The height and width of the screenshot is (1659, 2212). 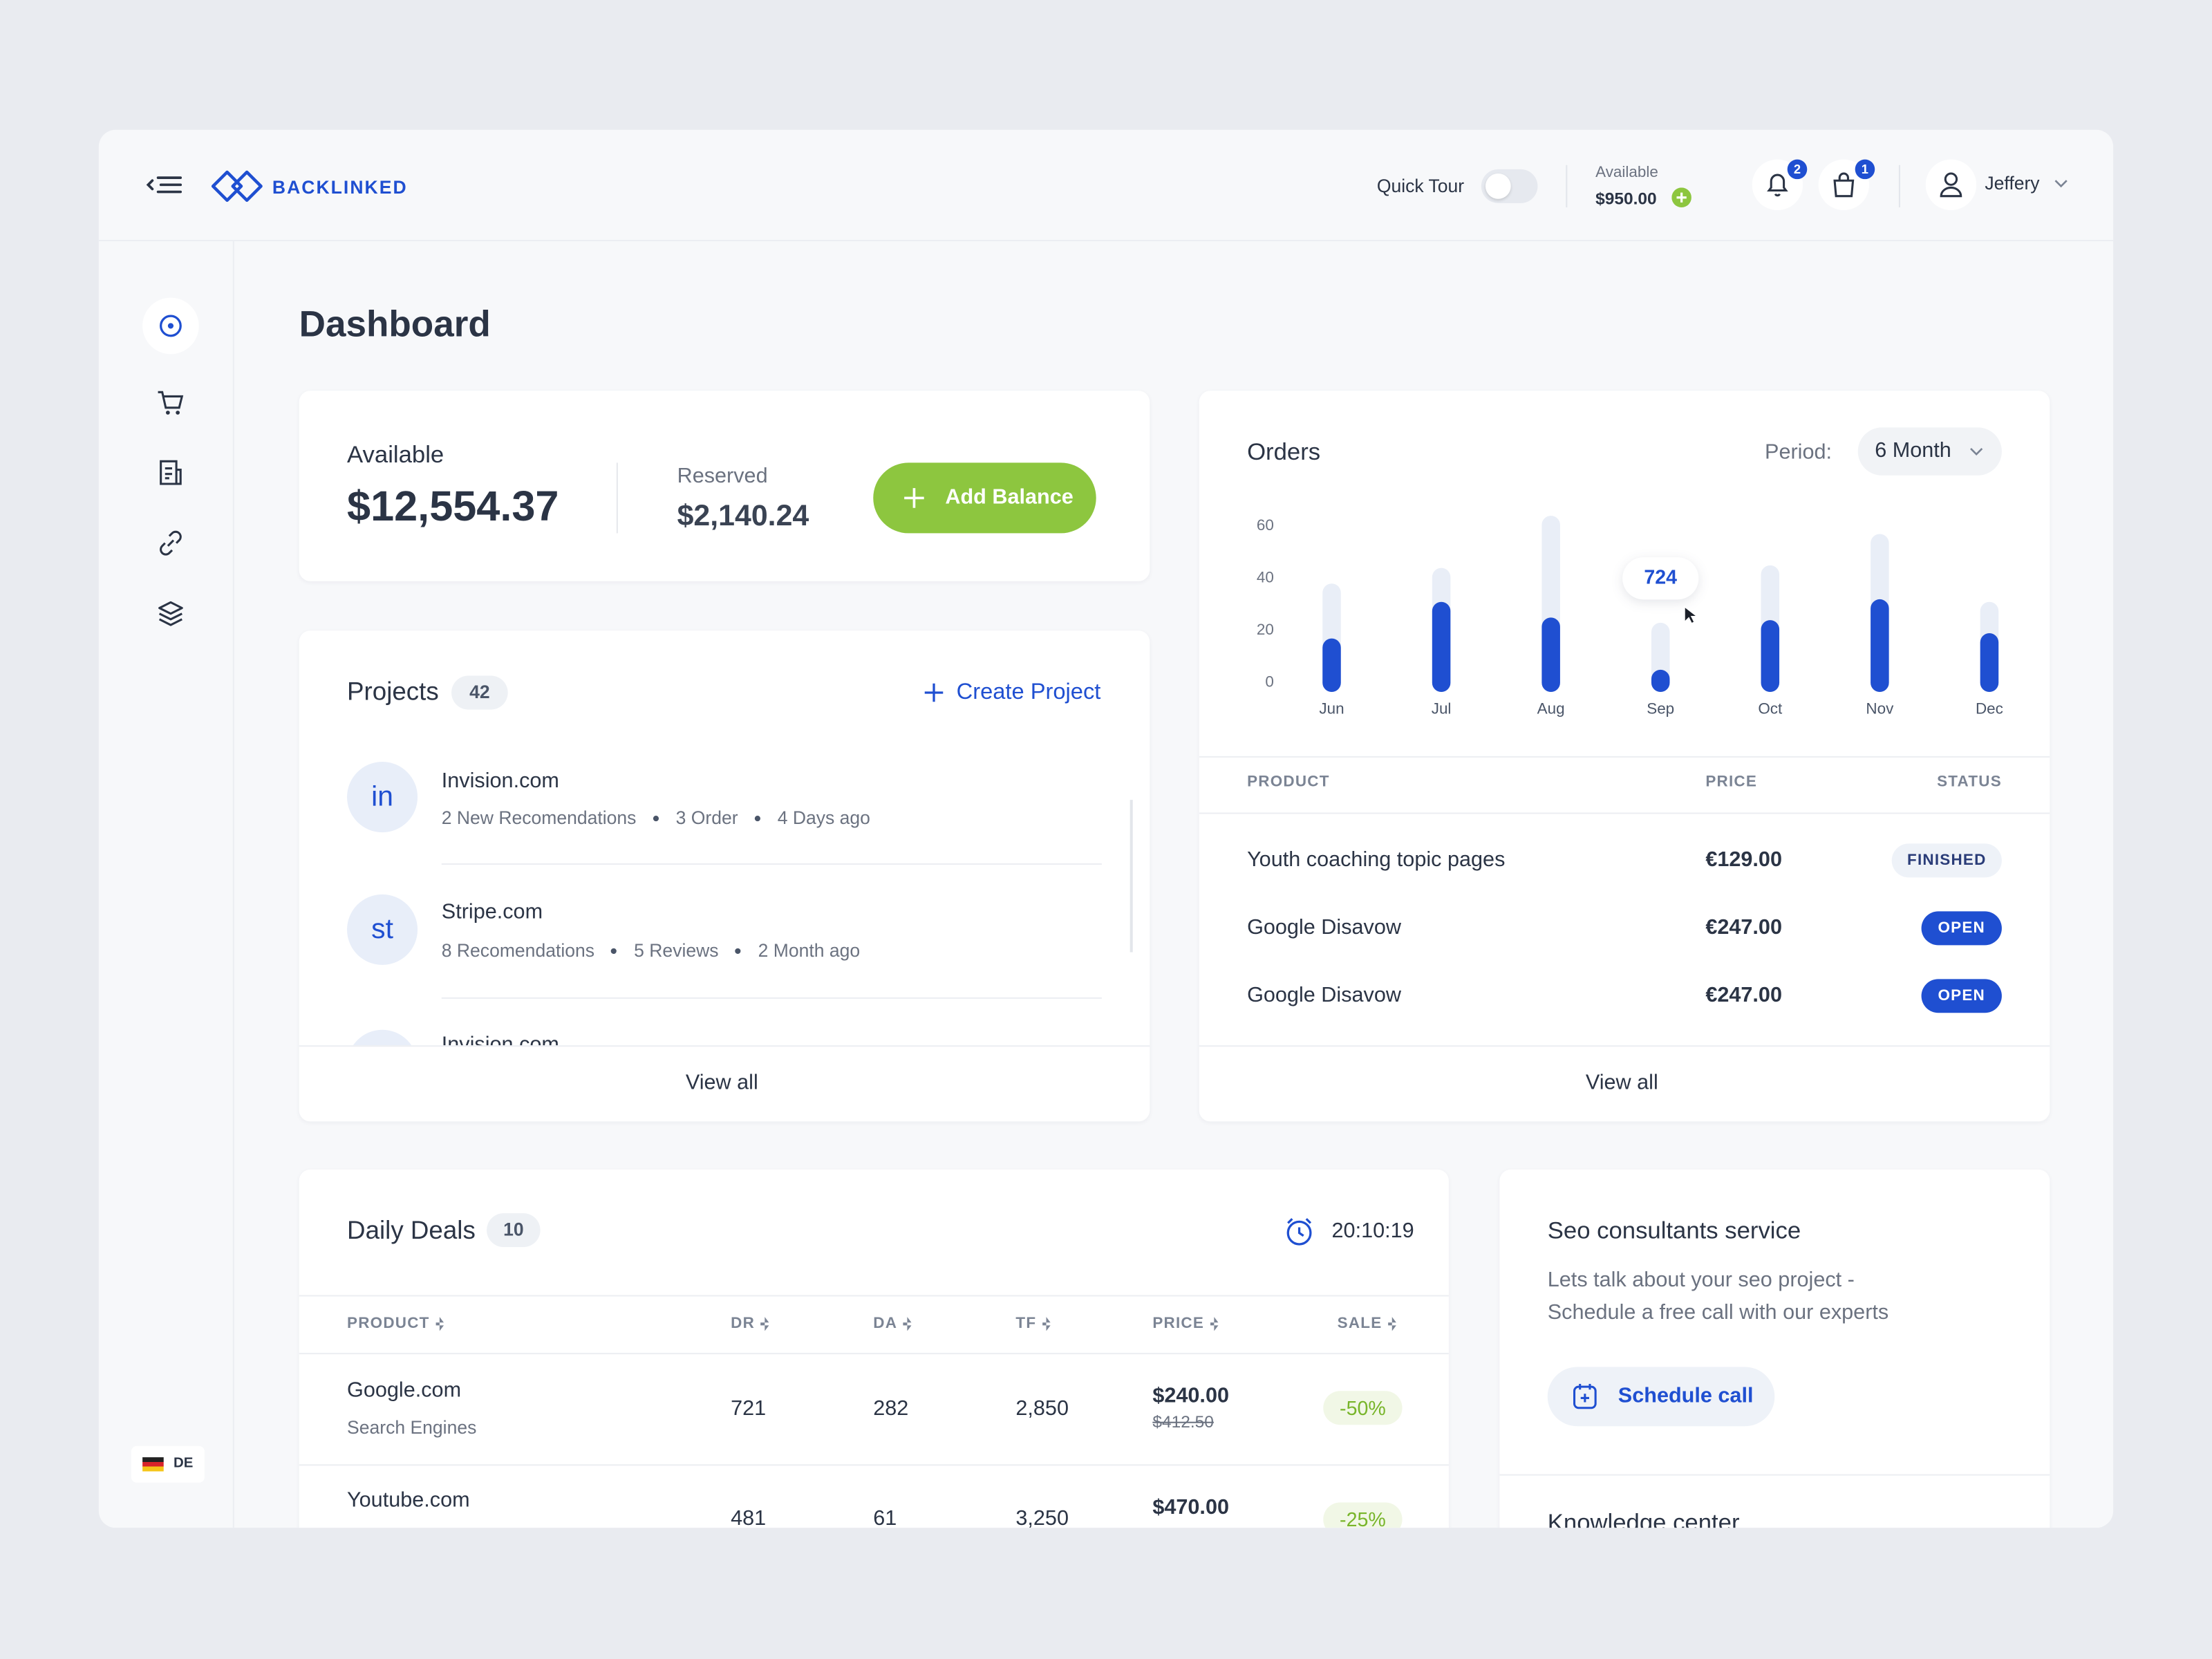 I want to click on seo-text: Lets talk about your seo project -, so click(x=1701, y=1281).